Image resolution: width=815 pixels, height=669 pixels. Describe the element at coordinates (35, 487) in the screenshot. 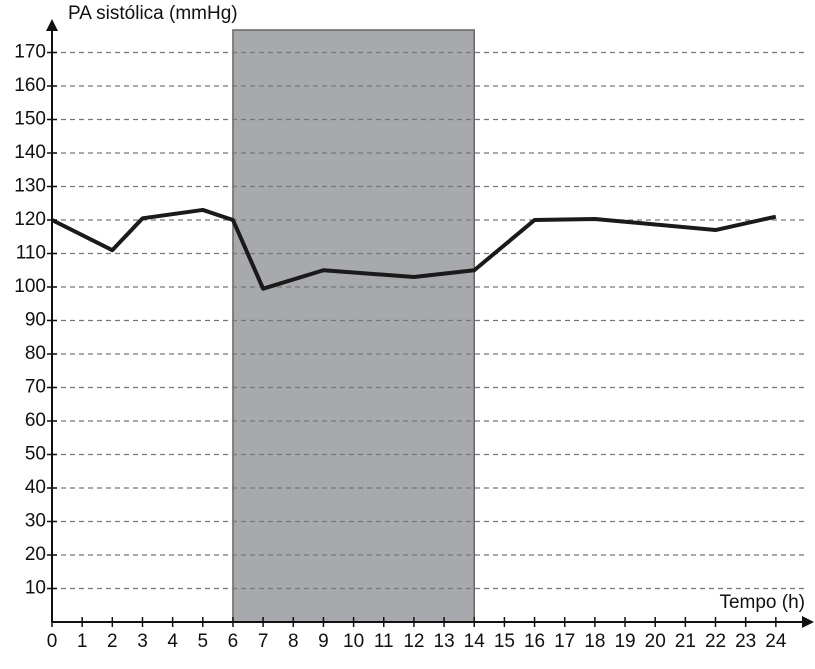

I see `y-tick-label: 40` at that location.